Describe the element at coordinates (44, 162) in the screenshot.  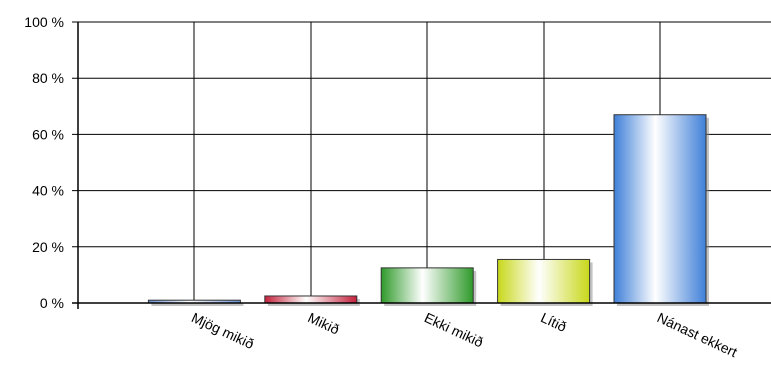
I see `y-axis-ticks: 0 % 20 % 40 % 60 % 80 % 100 %` at that location.